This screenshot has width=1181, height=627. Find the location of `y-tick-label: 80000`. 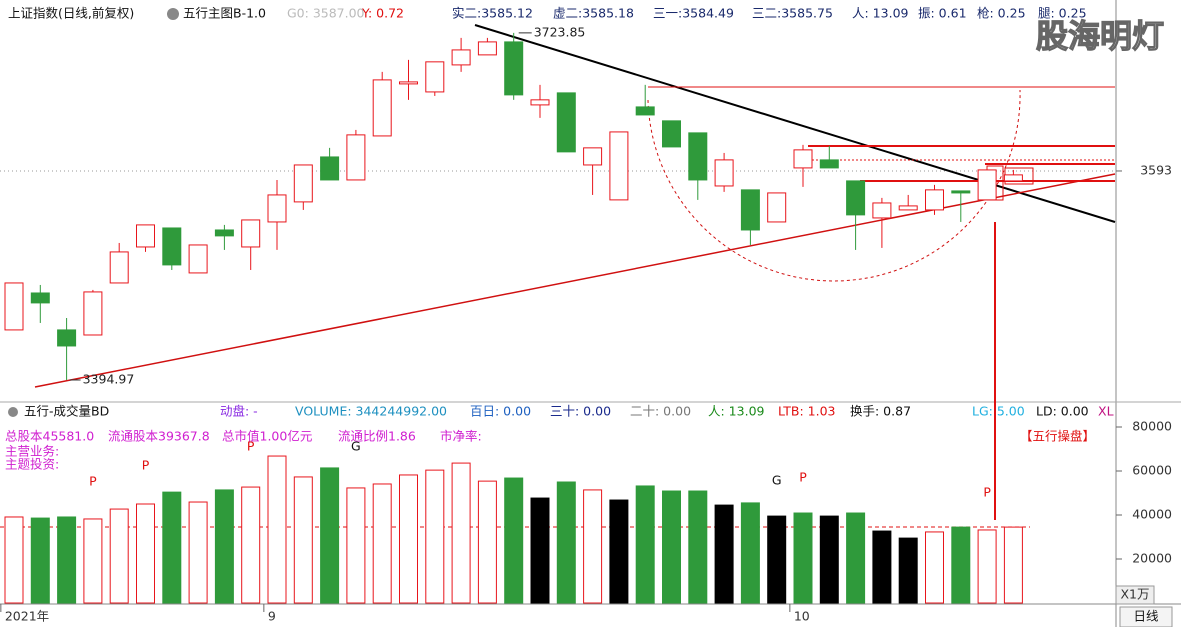

y-tick-label: 80000 is located at coordinates (1152, 426).